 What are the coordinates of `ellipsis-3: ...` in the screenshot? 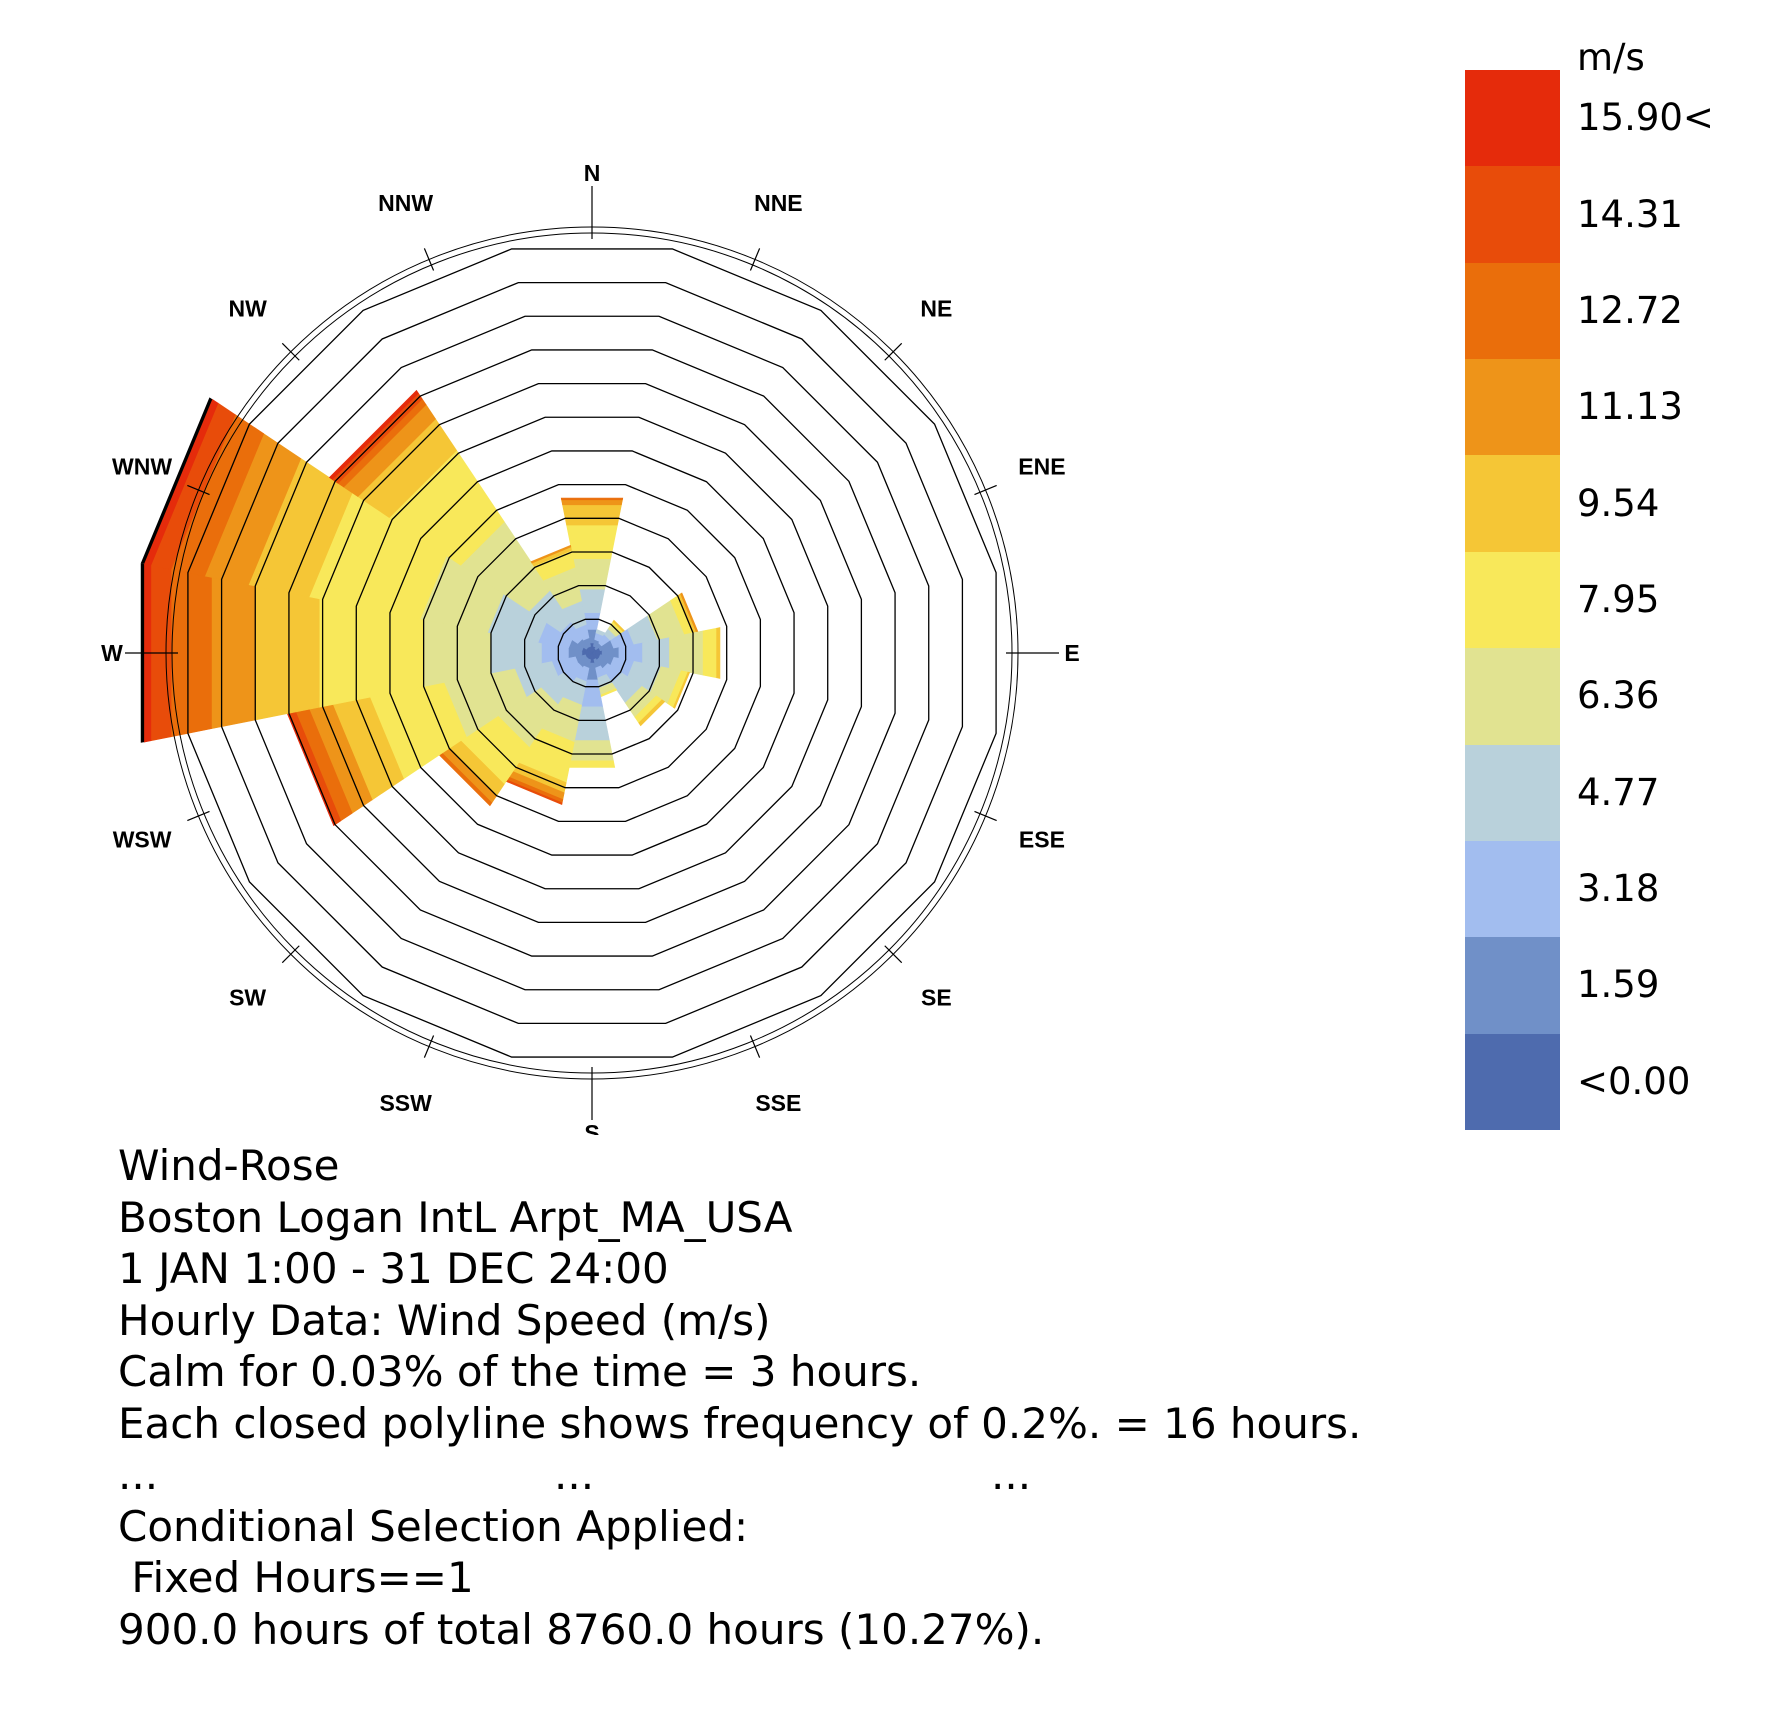 It's located at (1011, 1474).